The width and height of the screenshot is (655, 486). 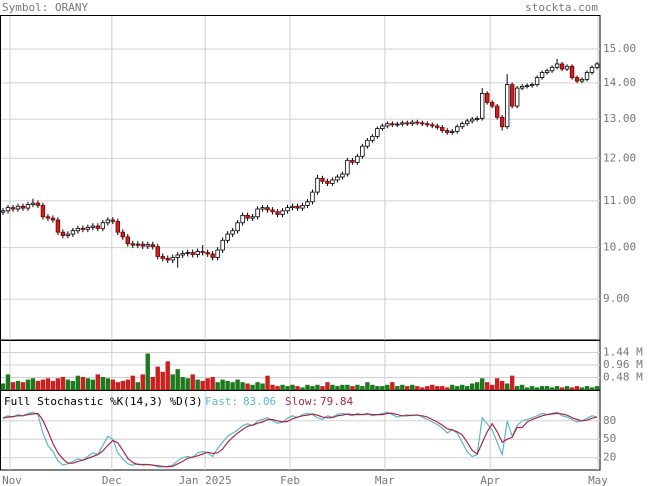 I want to click on slow-value: 79.84, so click(x=336, y=401).